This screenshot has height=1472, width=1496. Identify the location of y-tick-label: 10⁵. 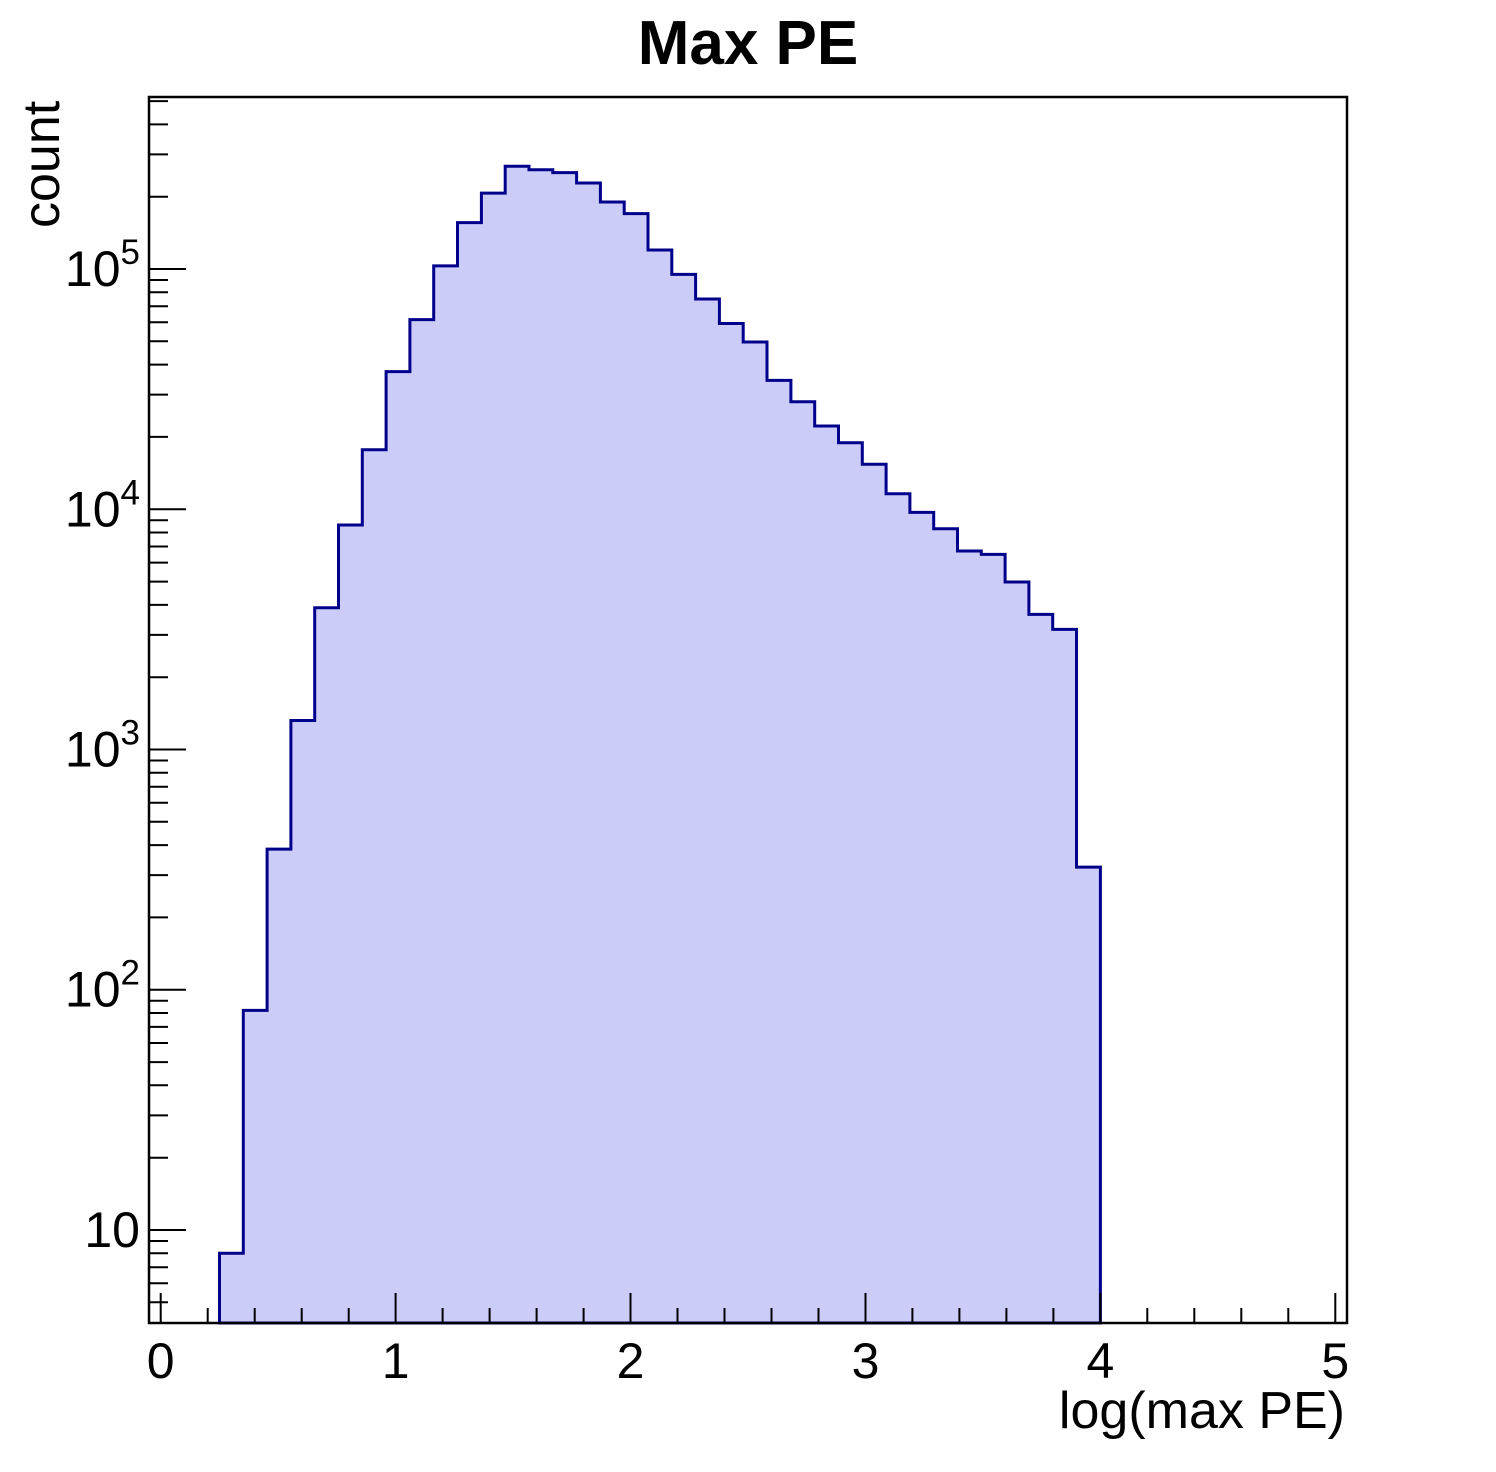
(102, 265).